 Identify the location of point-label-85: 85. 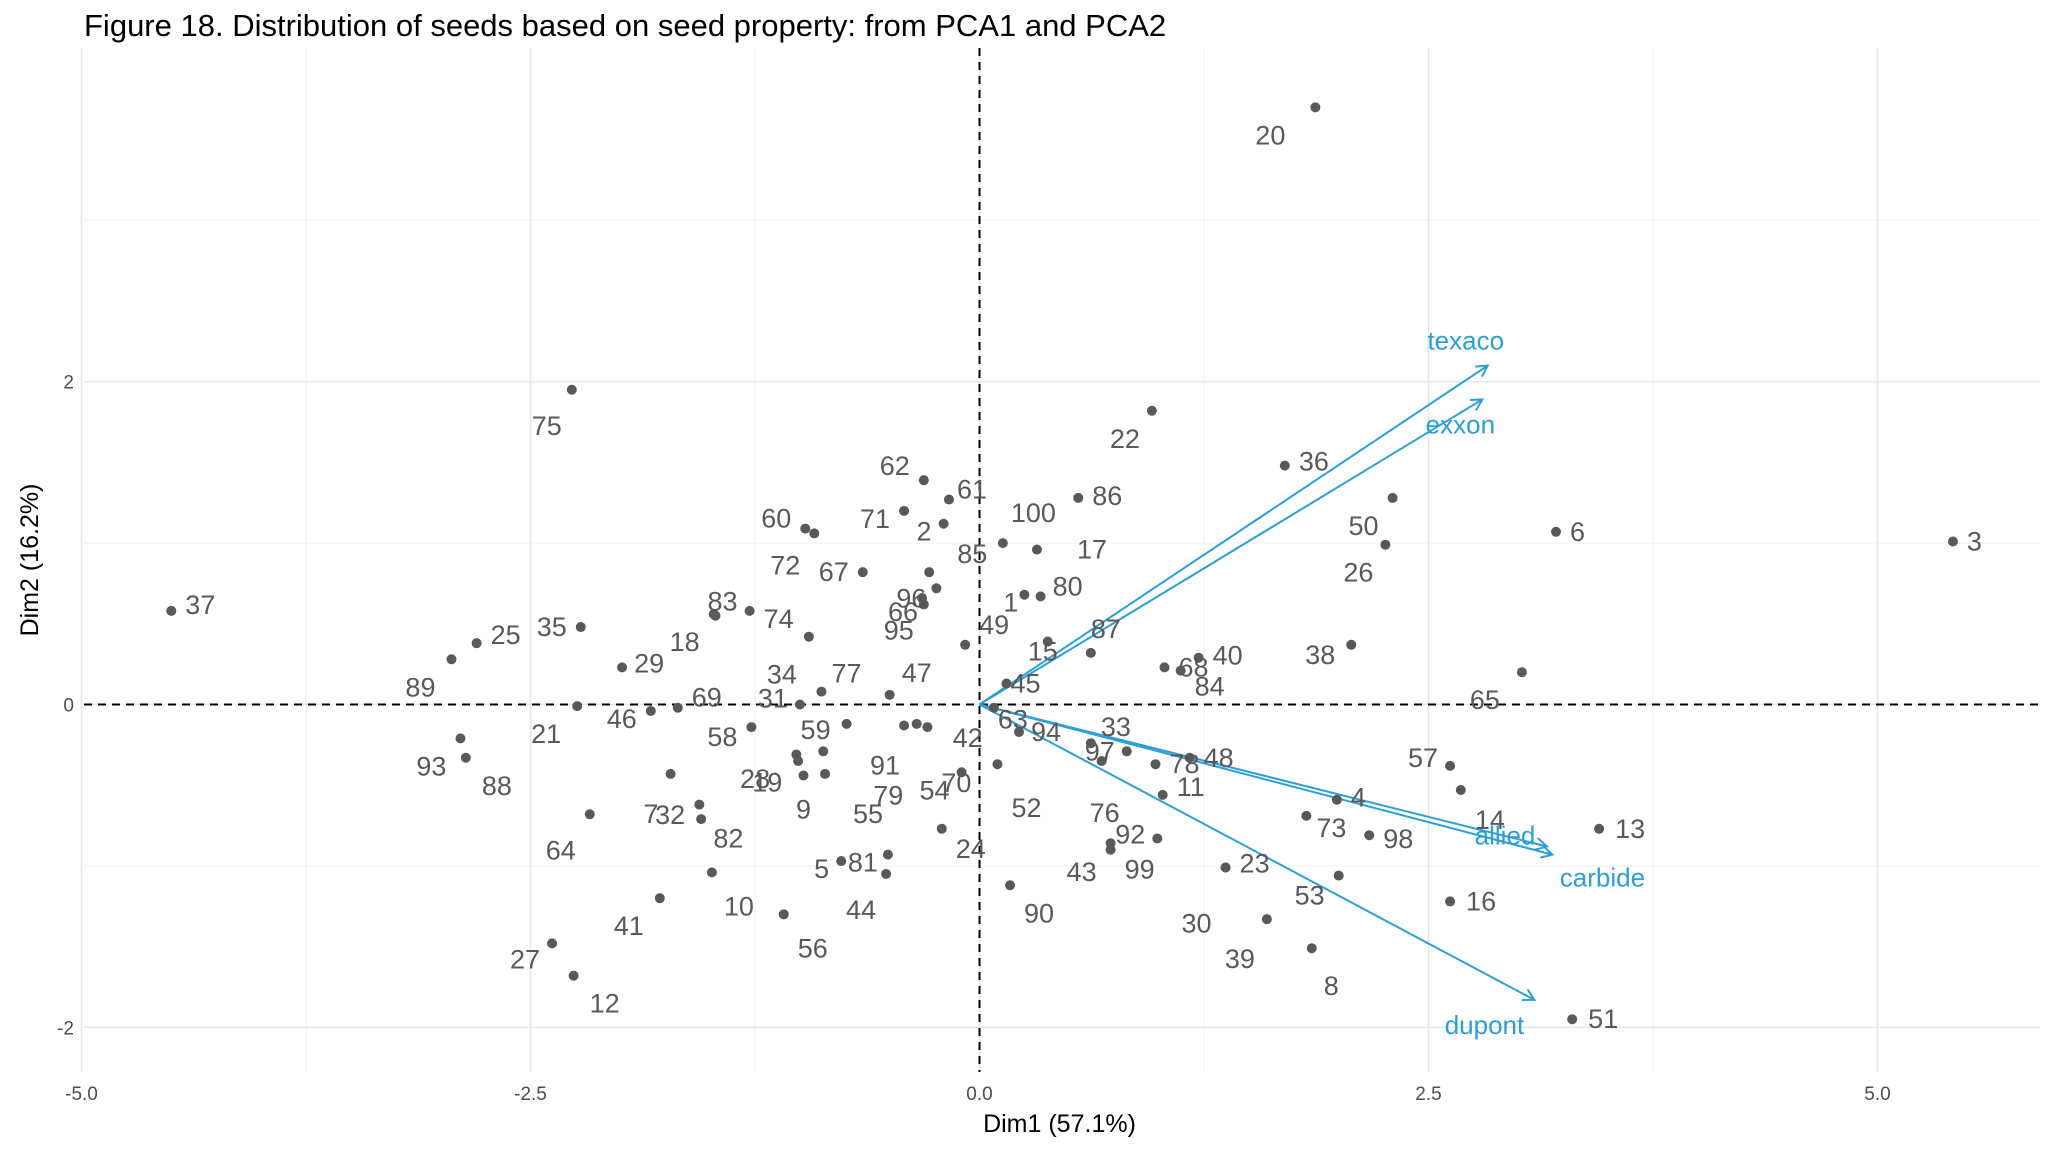
(972, 554).